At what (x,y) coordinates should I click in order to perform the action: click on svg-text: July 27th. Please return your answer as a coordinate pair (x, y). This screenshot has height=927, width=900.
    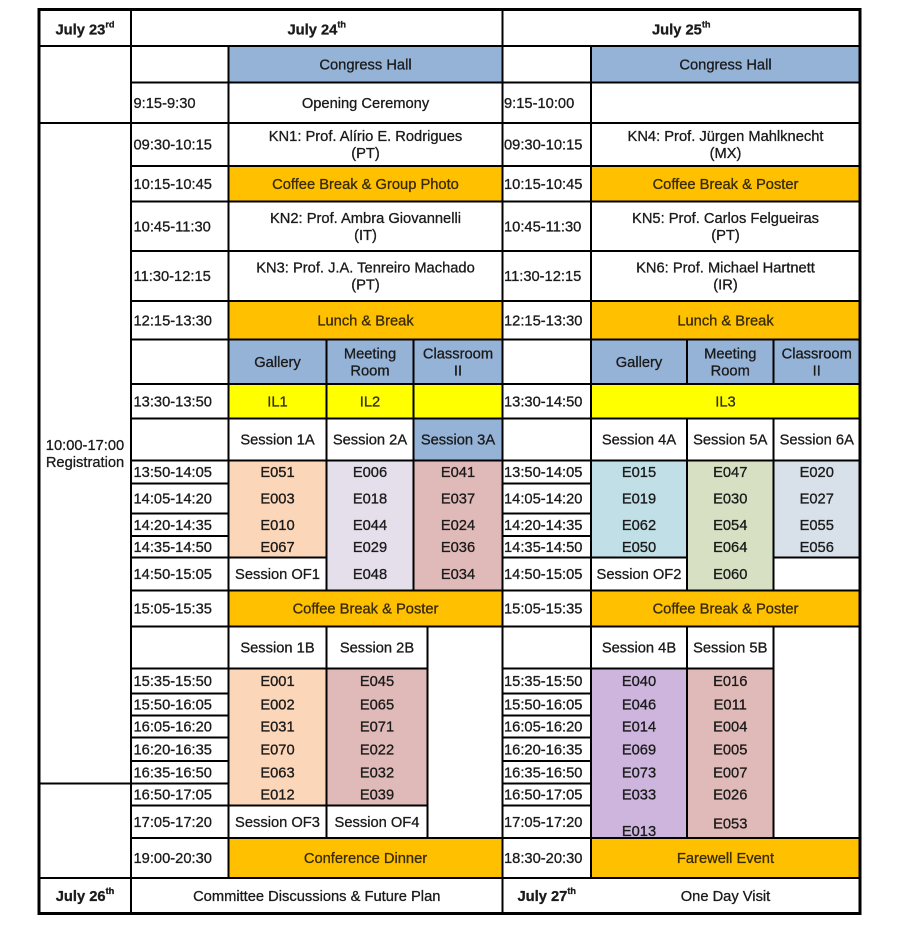
    Looking at the image, I should click on (547, 895).